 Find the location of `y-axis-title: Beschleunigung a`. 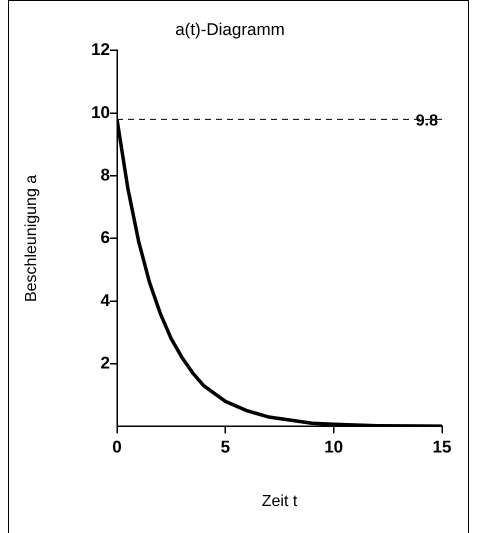

y-axis-title: Beschleunigung a is located at coordinates (31, 238).